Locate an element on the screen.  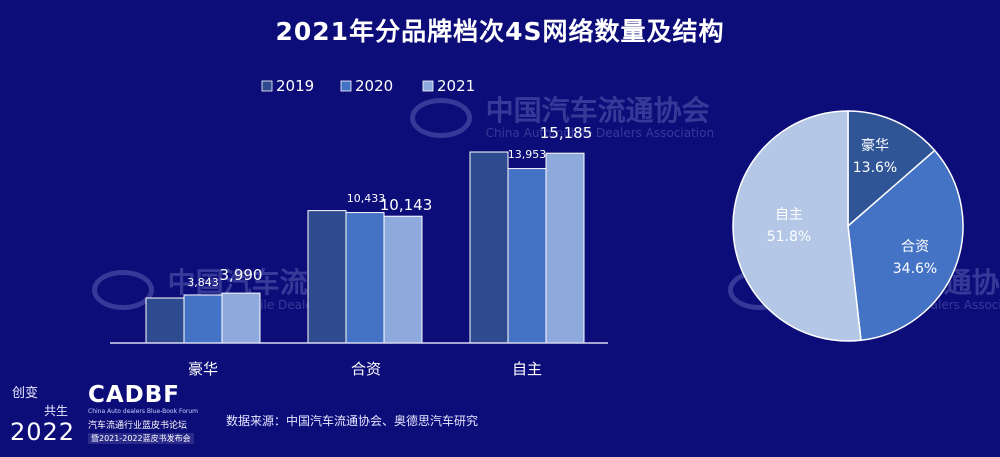
legend-swatch-2019 is located at coordinates (267, 86).